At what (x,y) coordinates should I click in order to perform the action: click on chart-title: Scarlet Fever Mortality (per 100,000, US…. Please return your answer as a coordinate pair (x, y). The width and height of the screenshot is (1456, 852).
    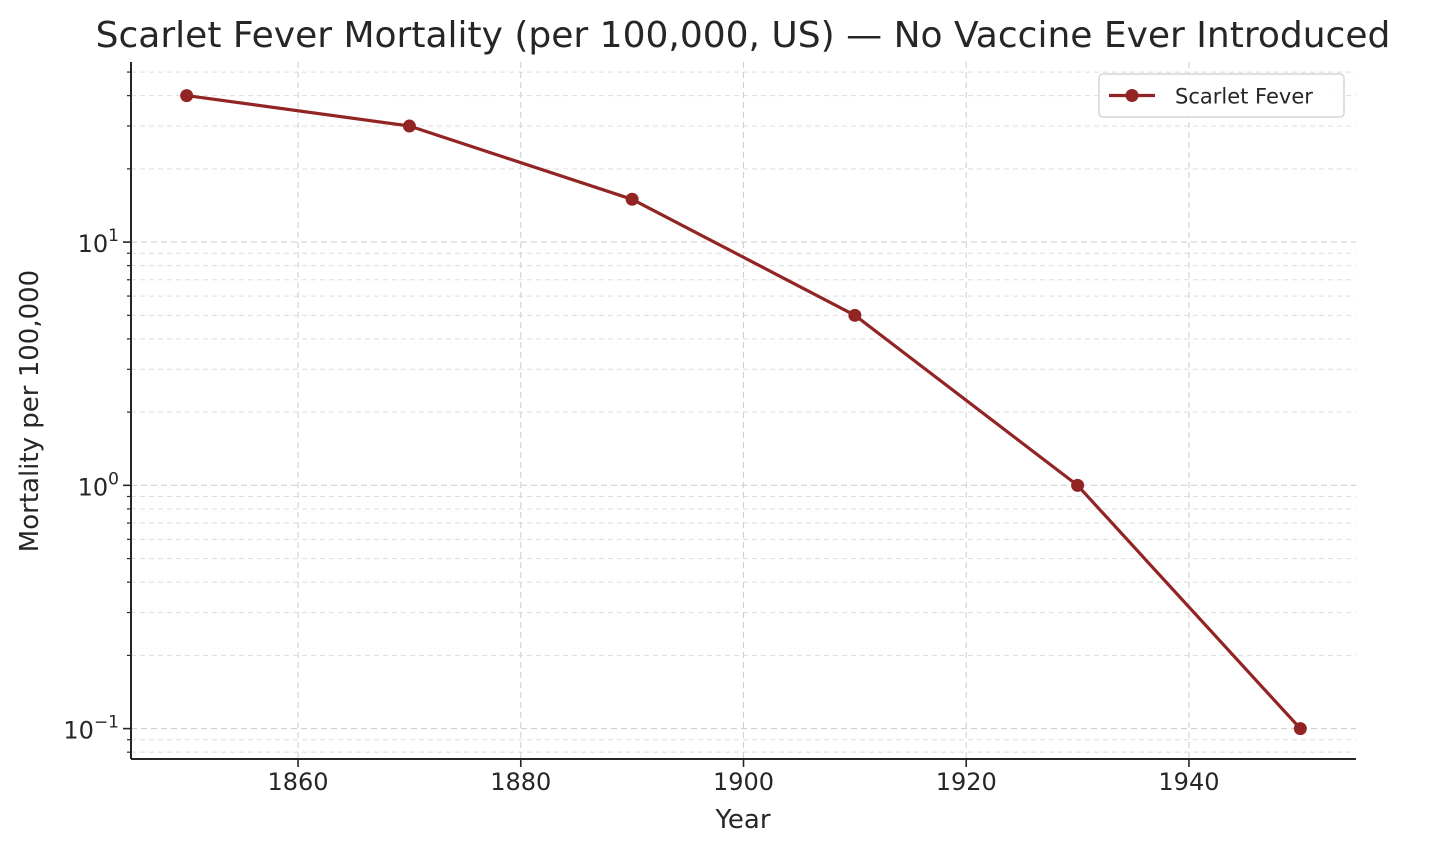
    Looking at the image, I should click on (743, 35).